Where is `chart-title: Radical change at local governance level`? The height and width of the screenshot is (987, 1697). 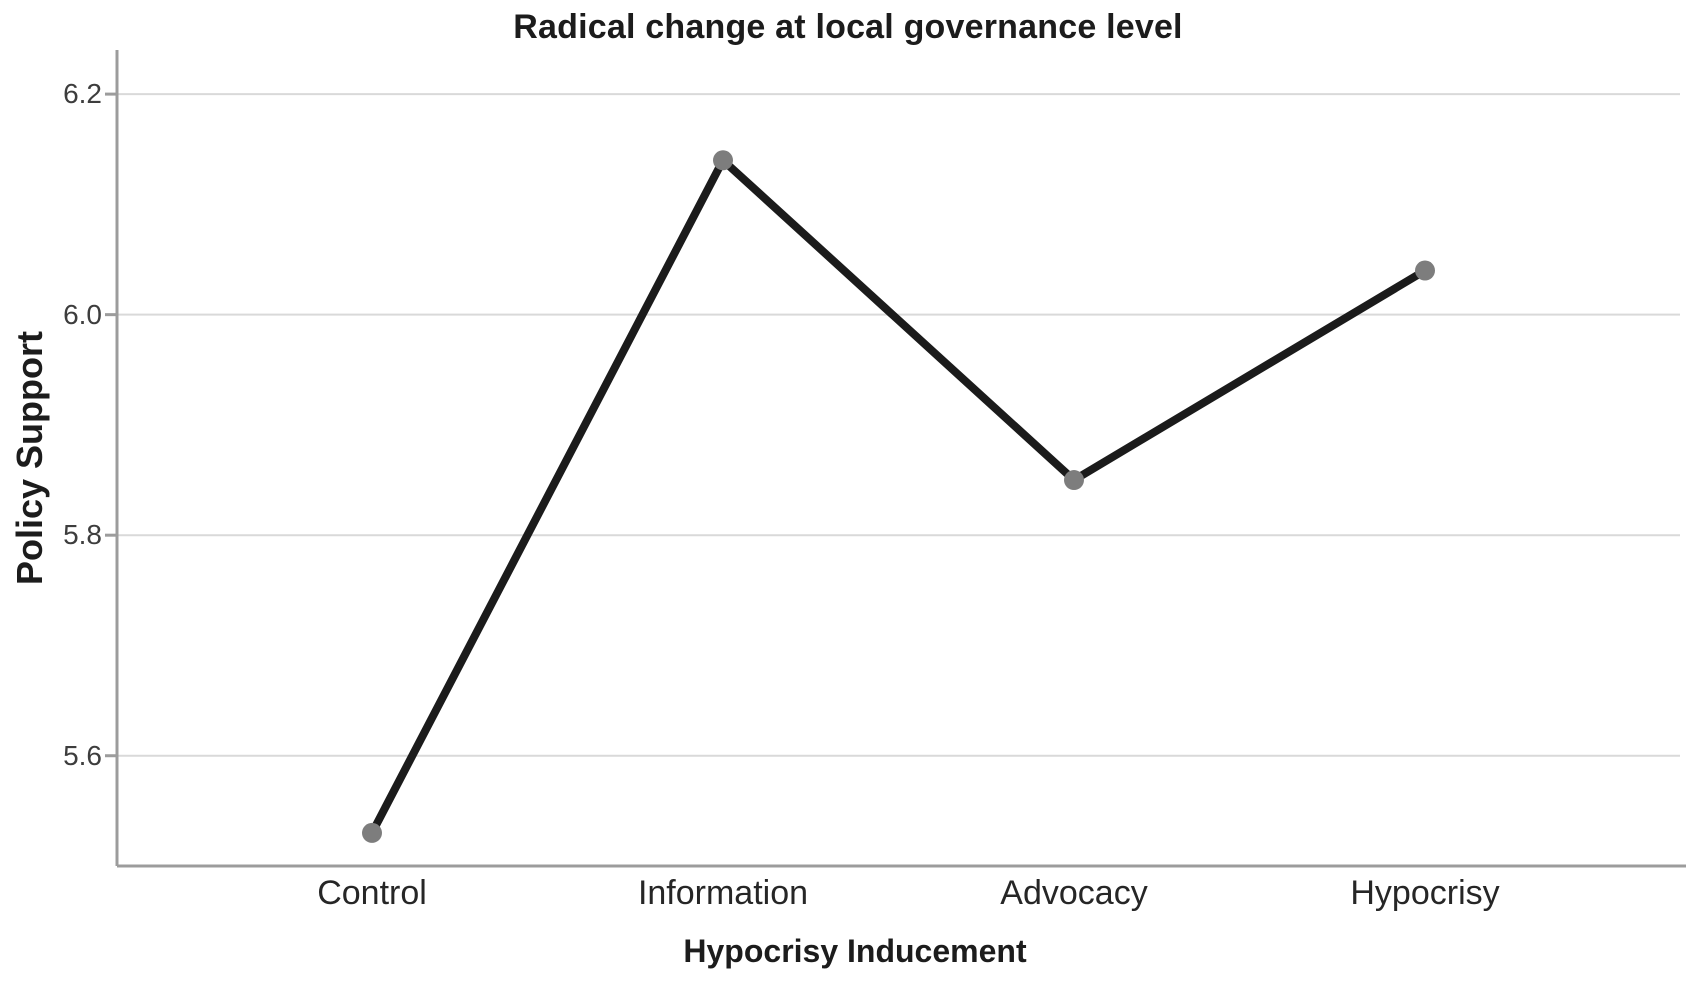 chart-title: Radical change at local governance level is located at coordinates (848, 27).